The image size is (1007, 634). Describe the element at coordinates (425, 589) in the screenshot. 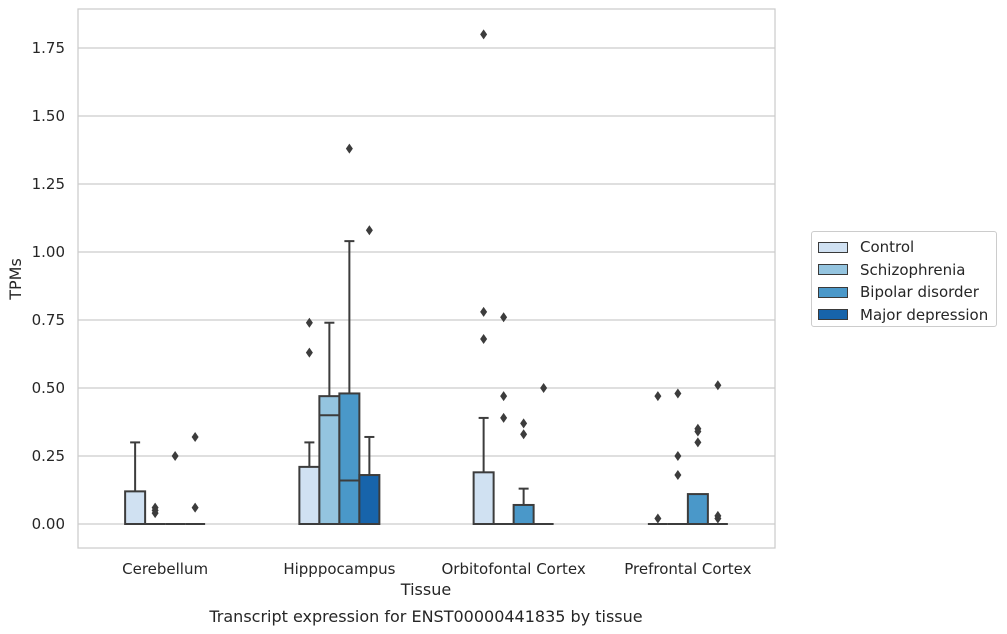

I see `x-axis-label: Tissue` at that location.